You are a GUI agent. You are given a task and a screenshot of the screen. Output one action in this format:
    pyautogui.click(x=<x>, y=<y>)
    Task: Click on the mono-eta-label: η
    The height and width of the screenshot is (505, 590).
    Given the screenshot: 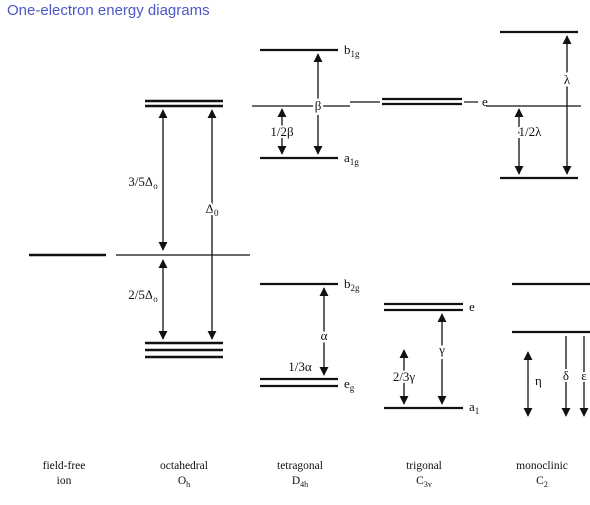 What is the action you would take?
    pyautogui.click(x=538, y=380)
    